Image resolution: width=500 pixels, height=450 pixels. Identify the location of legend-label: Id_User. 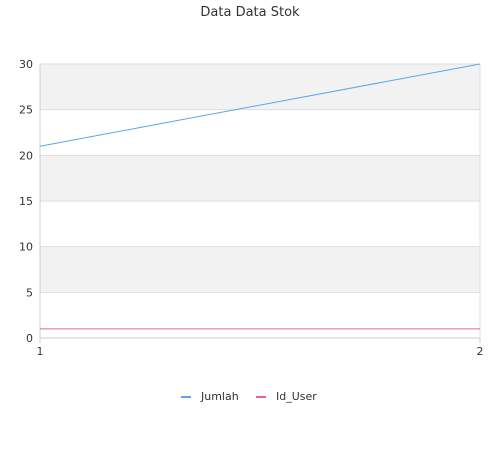
(296, 396).